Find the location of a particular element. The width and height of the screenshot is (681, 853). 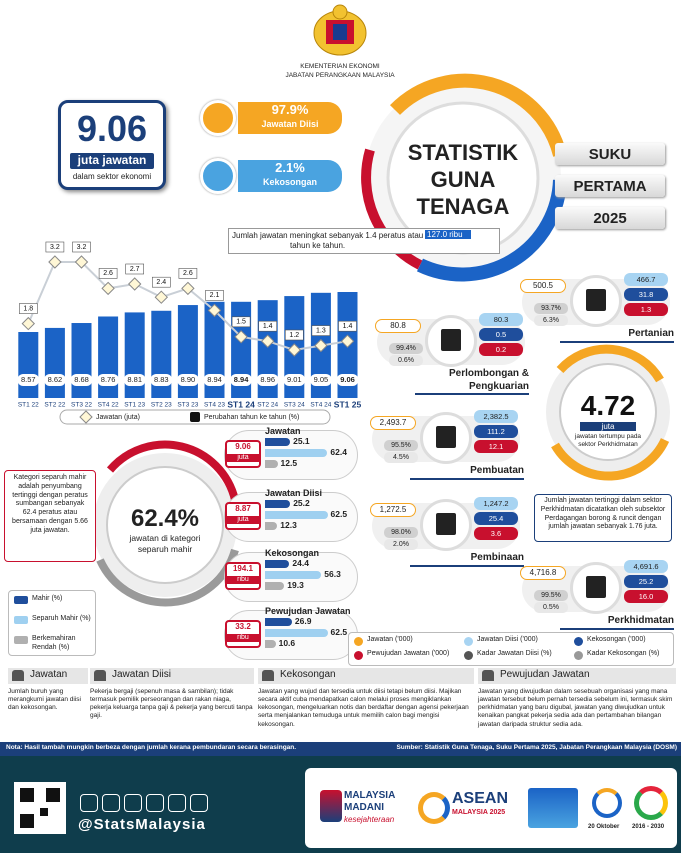

chart-note-highlight: 127.0 ribu is located at coordinates (448, 235).